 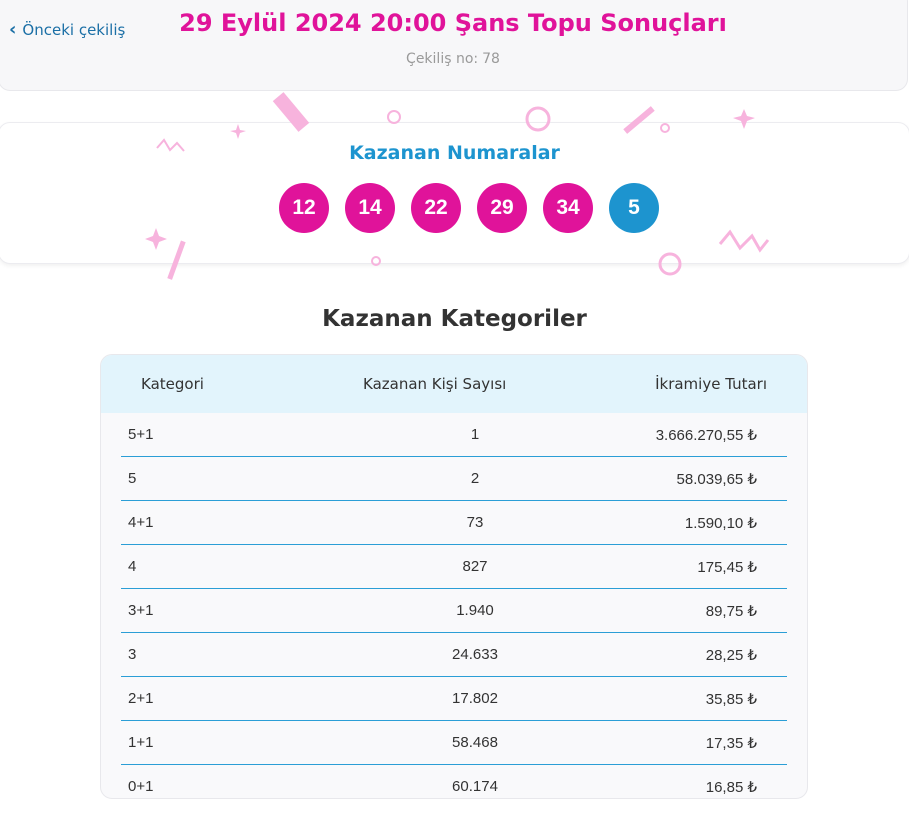 I want to click on cell-winners: 73, so click(x=475, y=522).